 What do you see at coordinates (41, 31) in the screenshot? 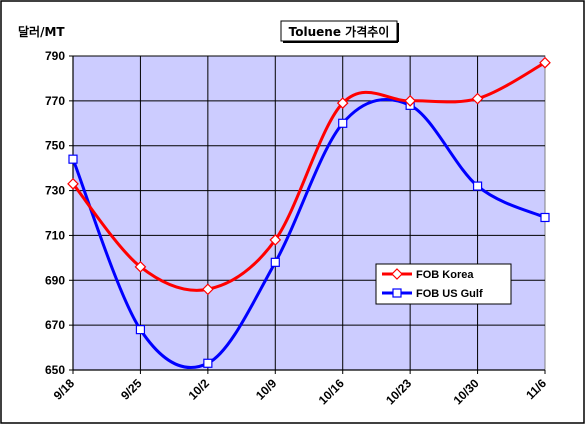
I see `y-axis-label: 달러/MT` at bounding box center [41, 31].